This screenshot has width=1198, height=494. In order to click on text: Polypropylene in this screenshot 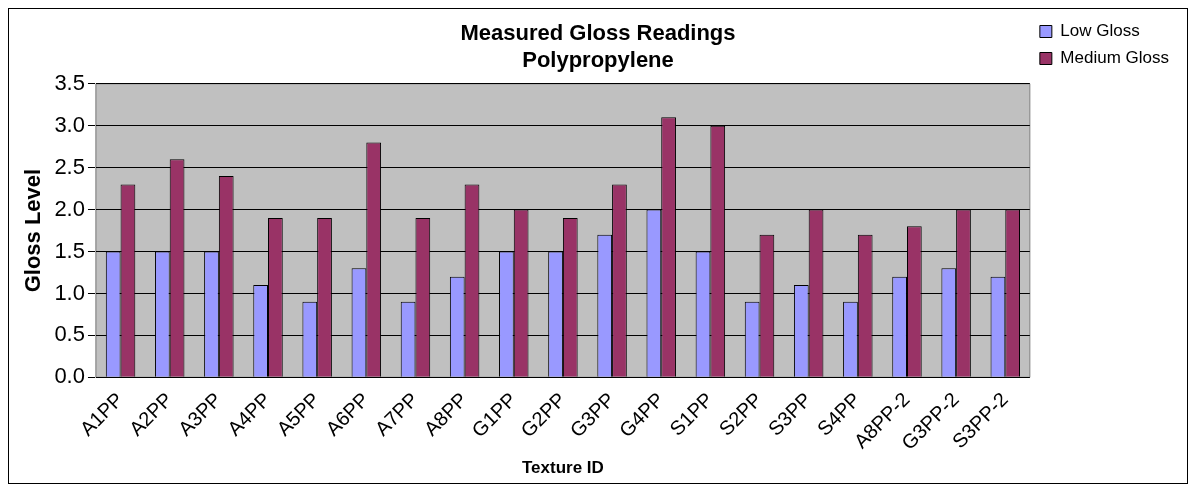, I will do `click(598, 59)`.